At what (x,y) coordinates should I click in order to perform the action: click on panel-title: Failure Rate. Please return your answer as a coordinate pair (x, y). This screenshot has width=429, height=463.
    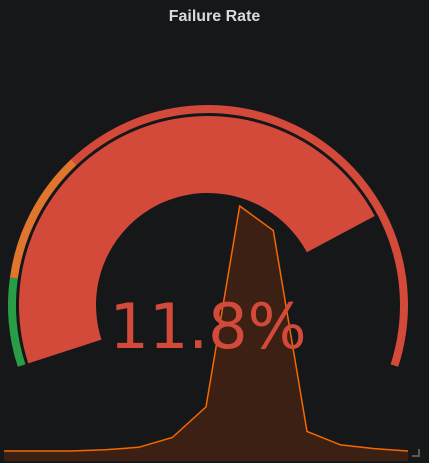
    Looking at the image, I should click on (214, 16).